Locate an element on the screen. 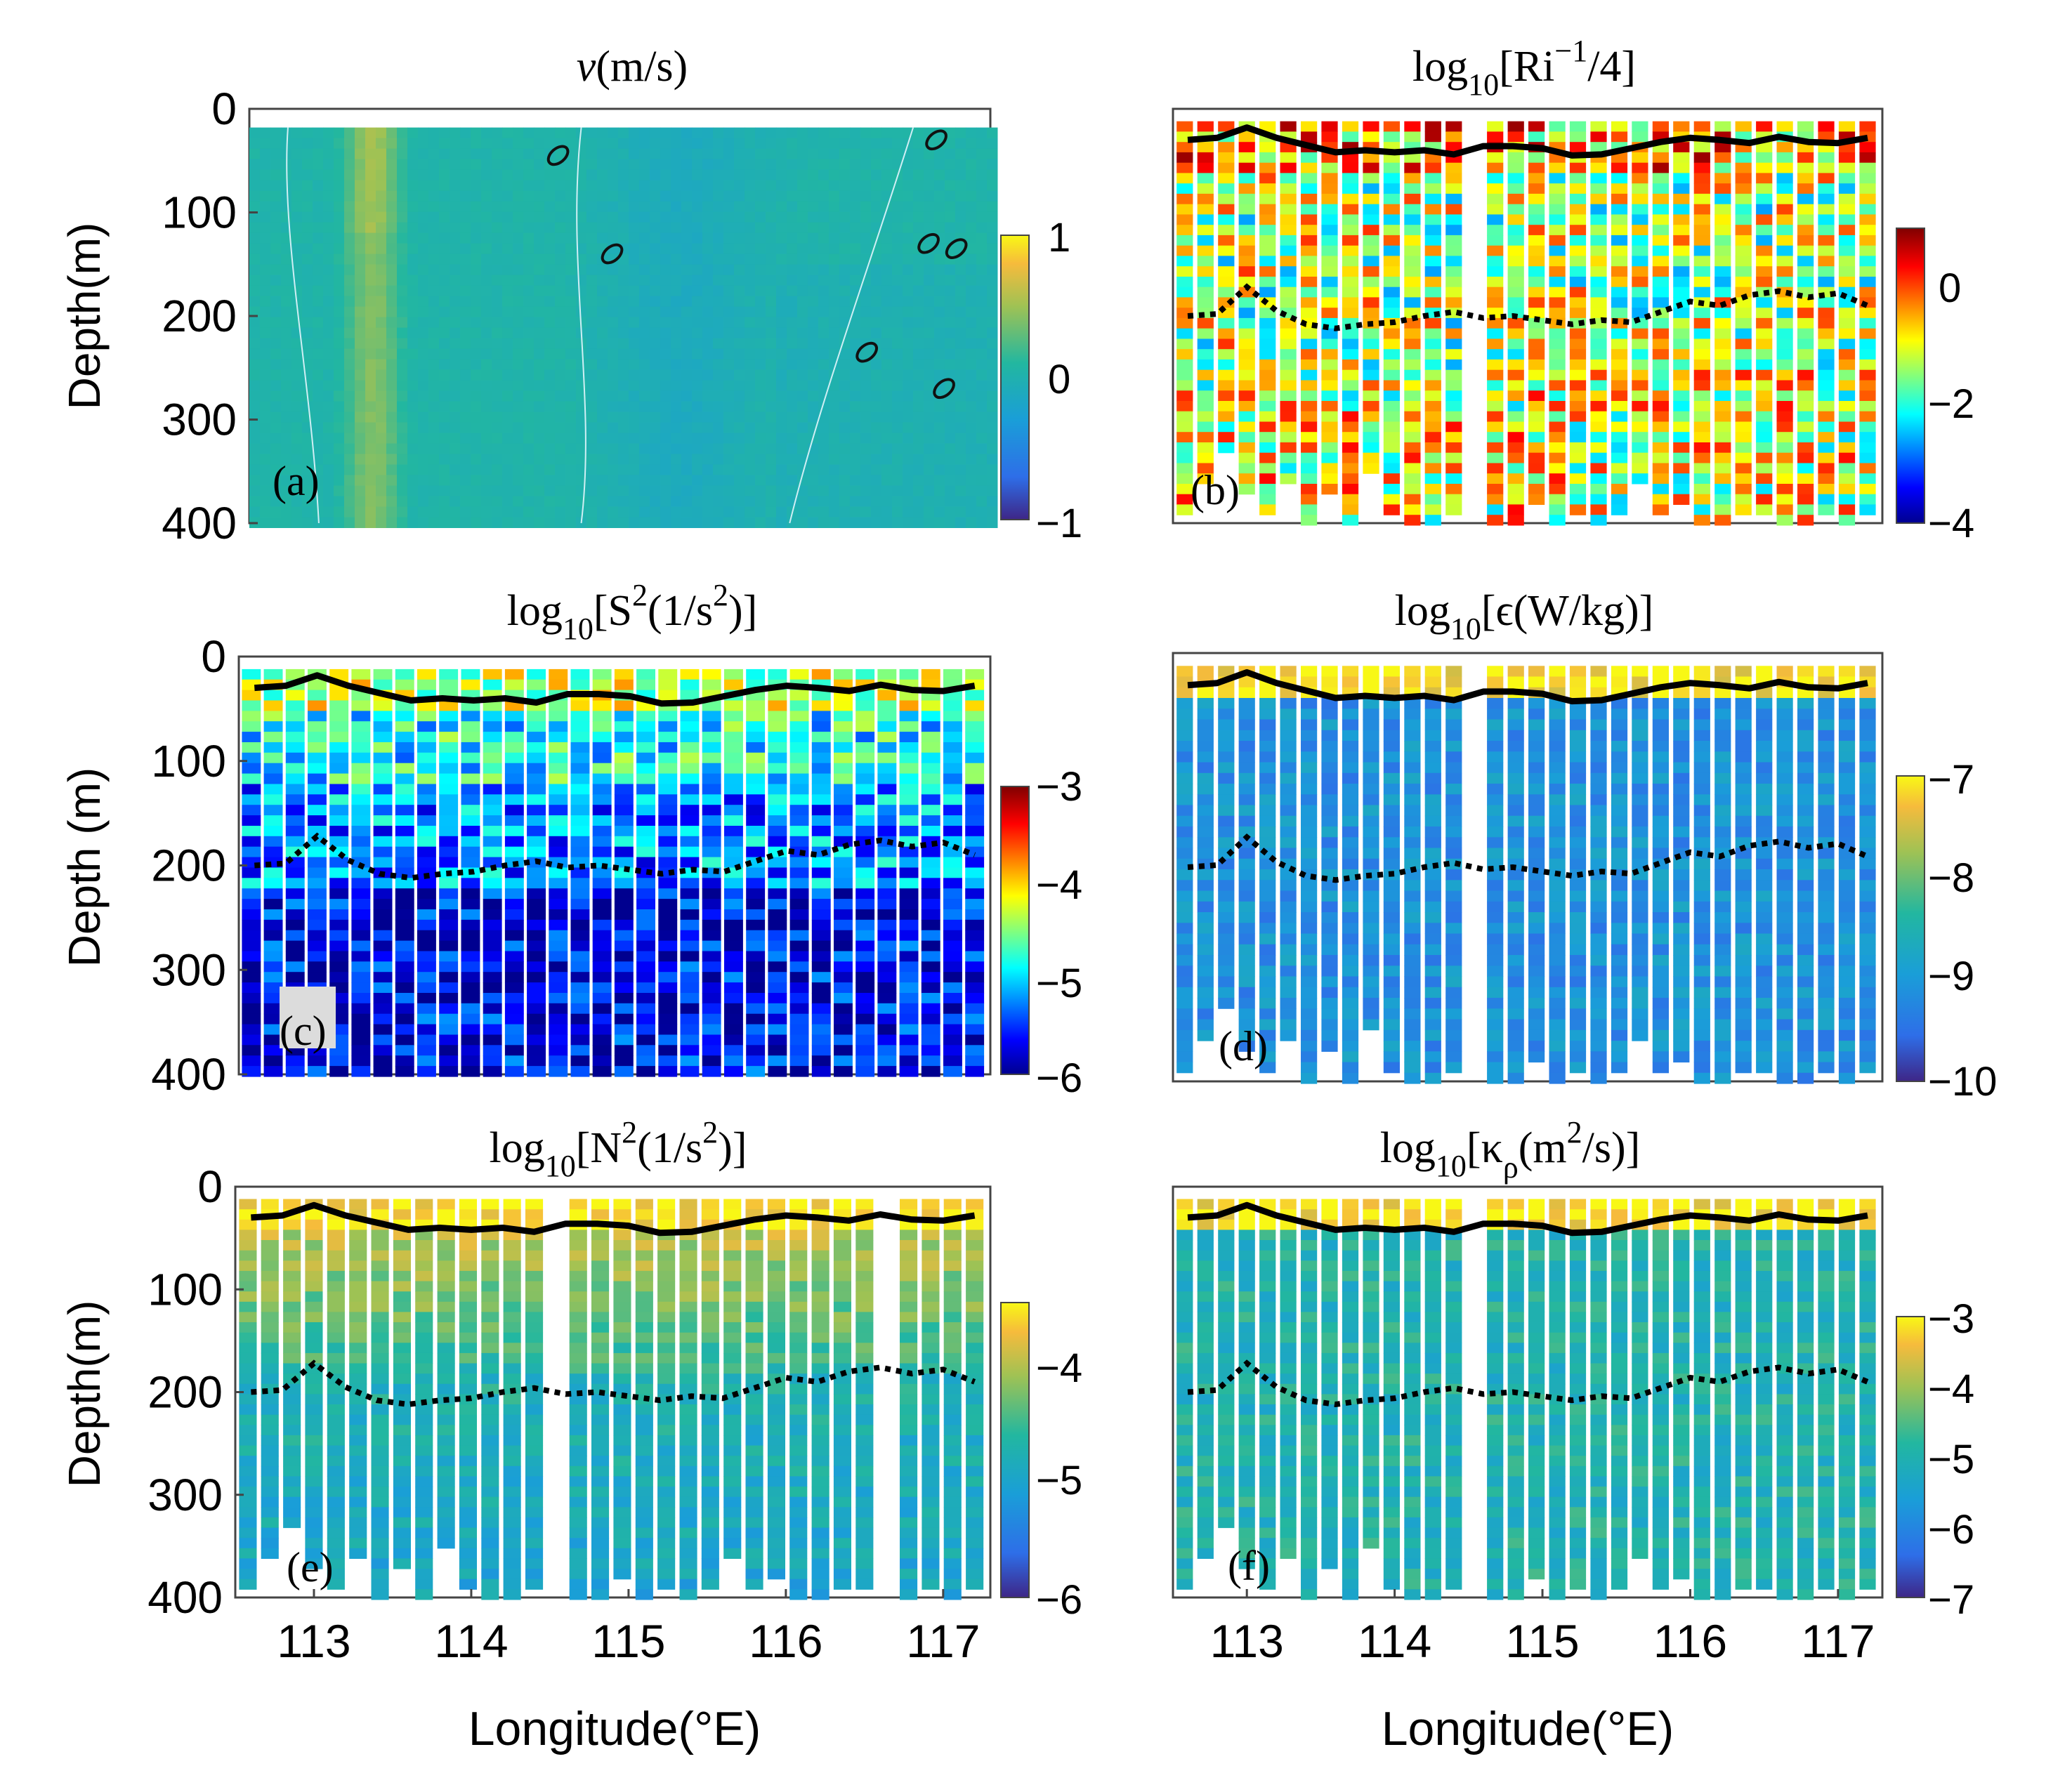 The width and height of the screenshot is (2072, 1766). mixed-layer-line is located at coordinates (1528, 141).